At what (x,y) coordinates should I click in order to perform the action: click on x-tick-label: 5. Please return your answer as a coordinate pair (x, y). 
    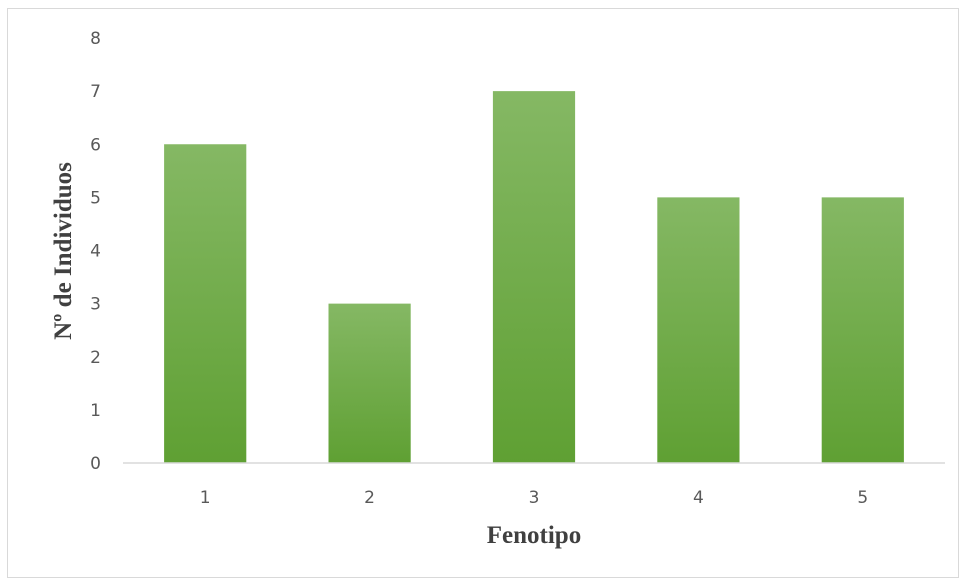
    Looking at the image, I should click on (862, 498).